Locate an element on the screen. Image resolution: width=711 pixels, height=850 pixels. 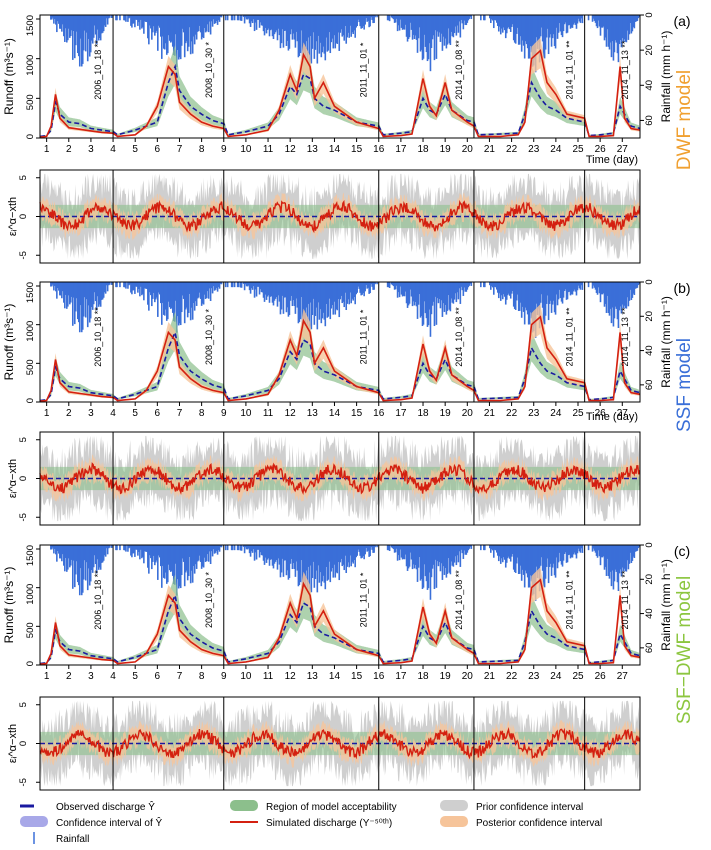
rain-tick-label: 0 is located at coordinates (649, 544).